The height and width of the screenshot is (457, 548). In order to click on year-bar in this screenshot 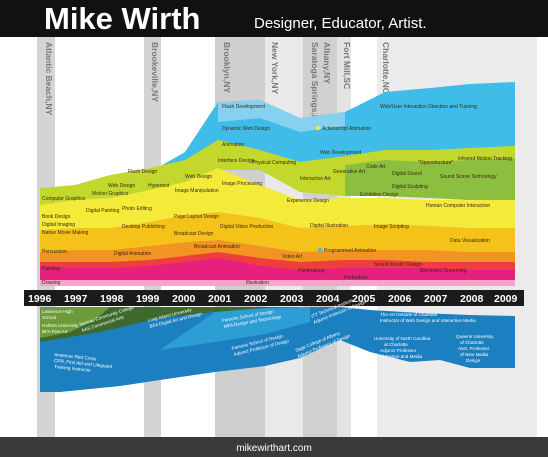, I will do `click(274, 298)`.